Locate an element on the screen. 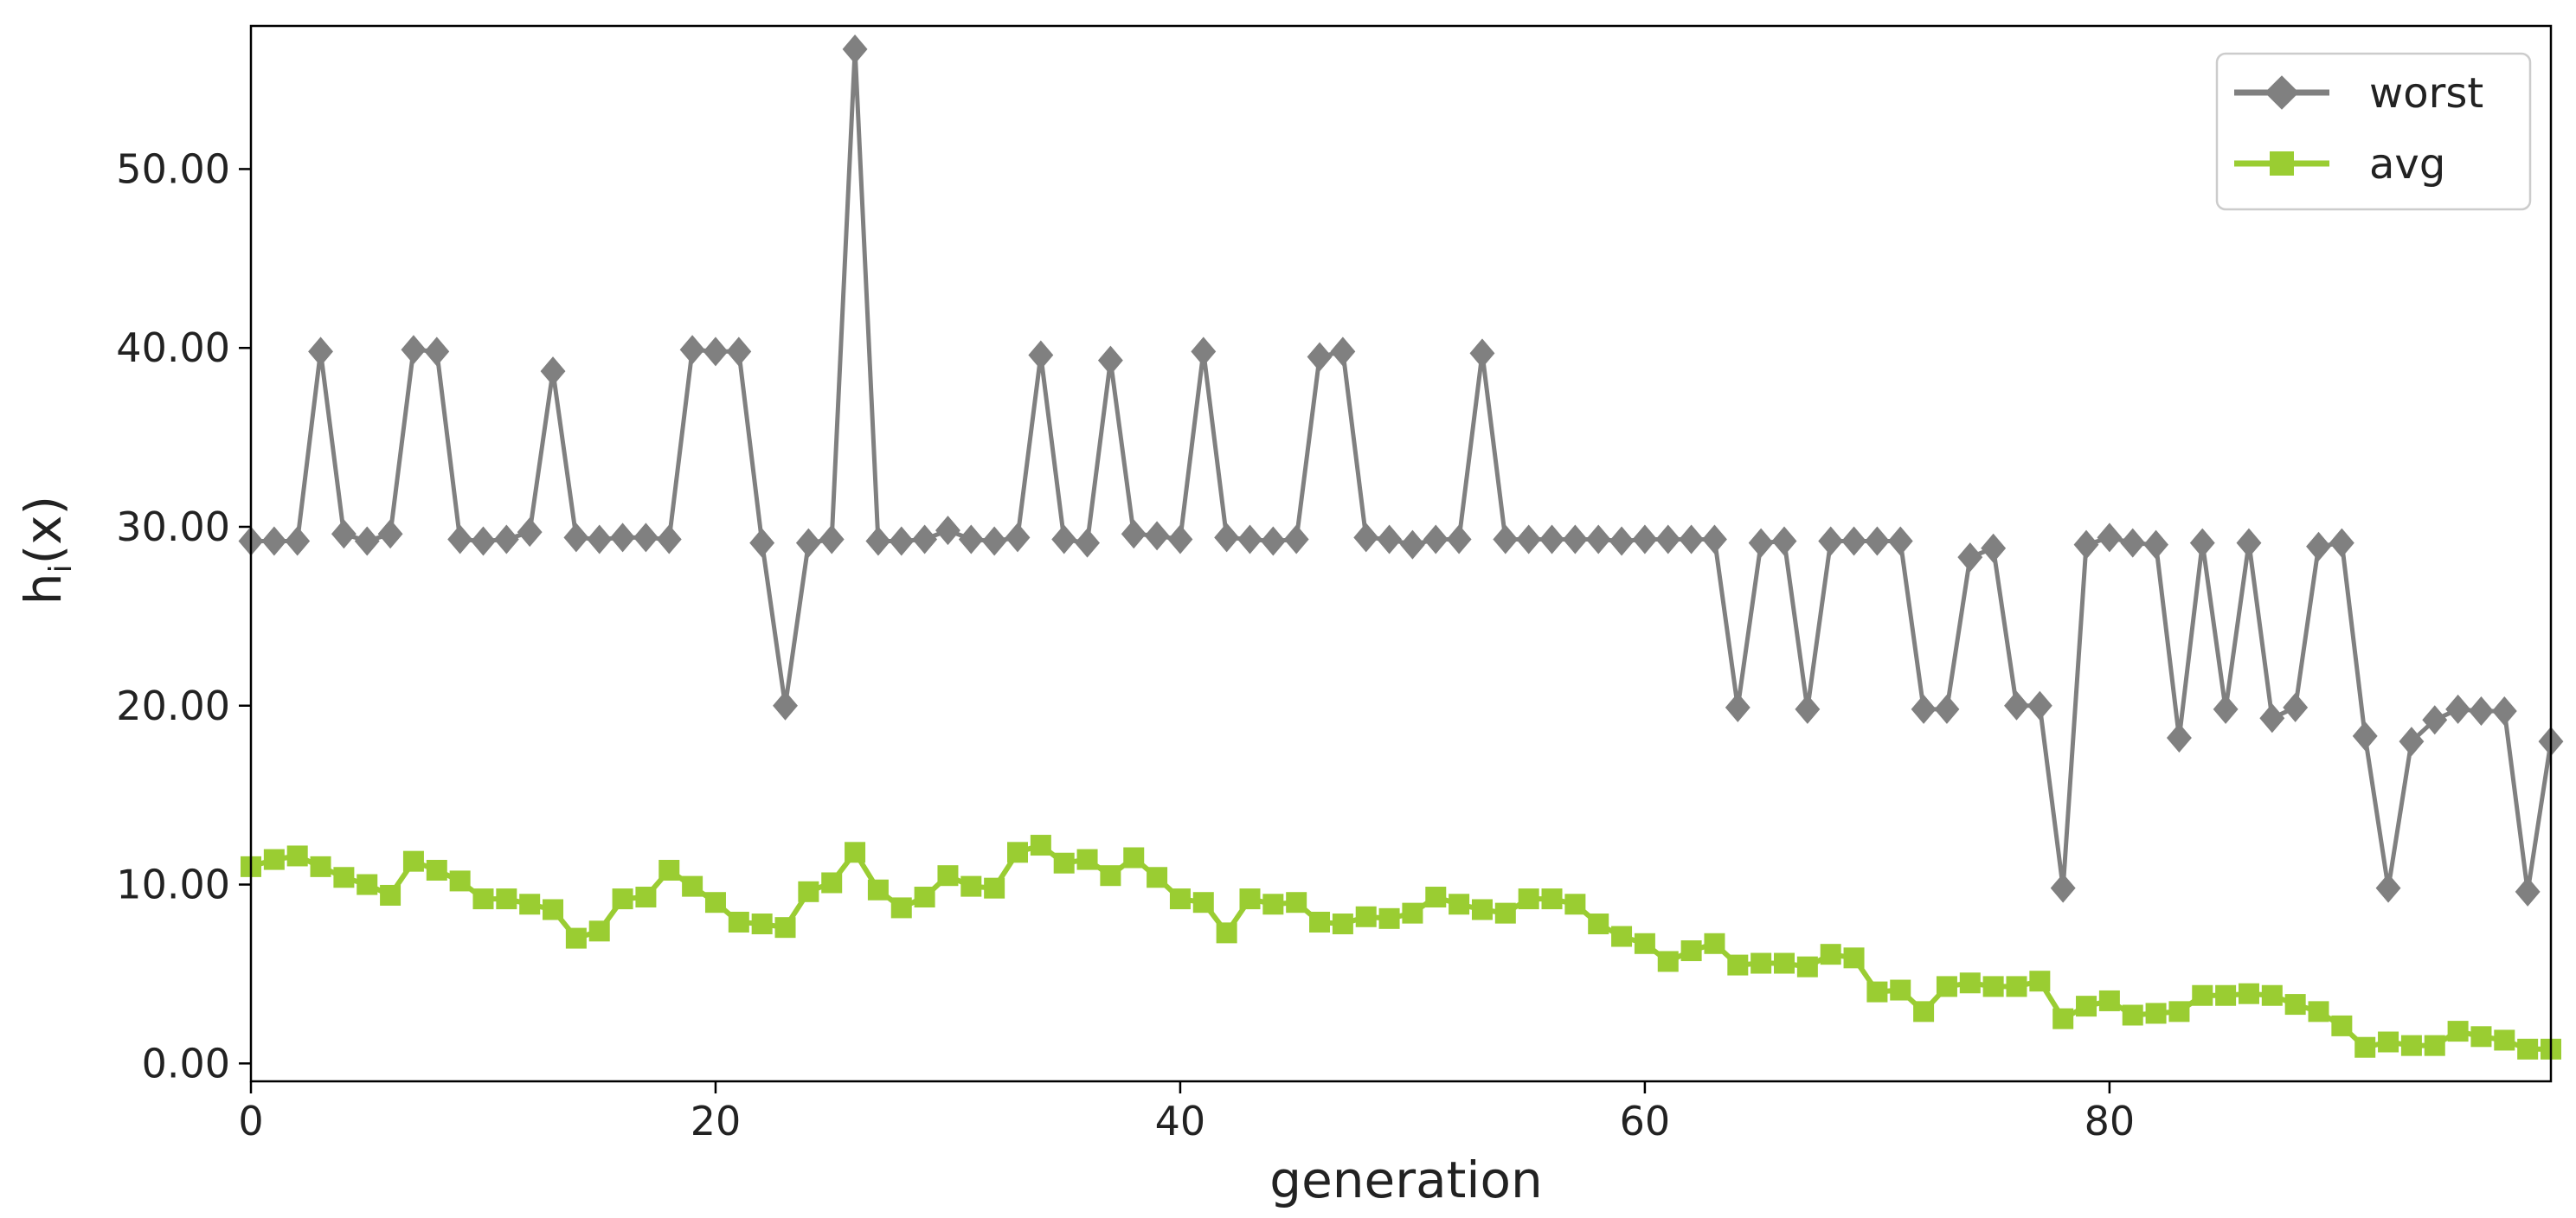 This screenshot has height=1218, width=2576. y-axis-label-suffix: (x) is located at coordinates (43, 530).